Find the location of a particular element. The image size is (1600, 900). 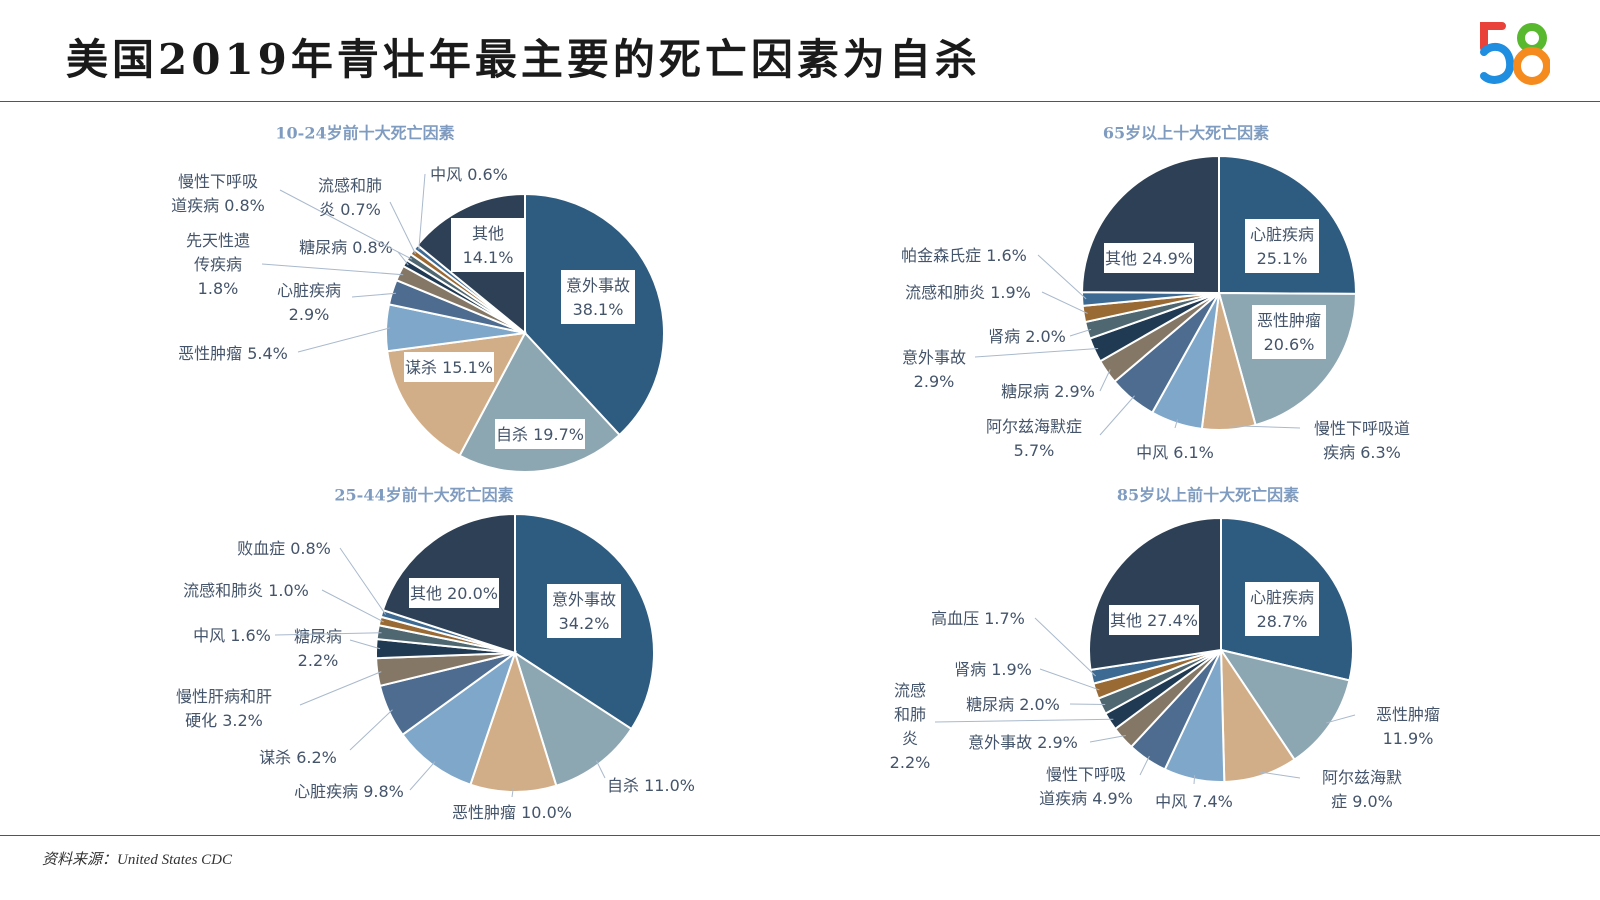

data-label: 恶性肿瘤 20.6% is located at coordinates (1289, 332).